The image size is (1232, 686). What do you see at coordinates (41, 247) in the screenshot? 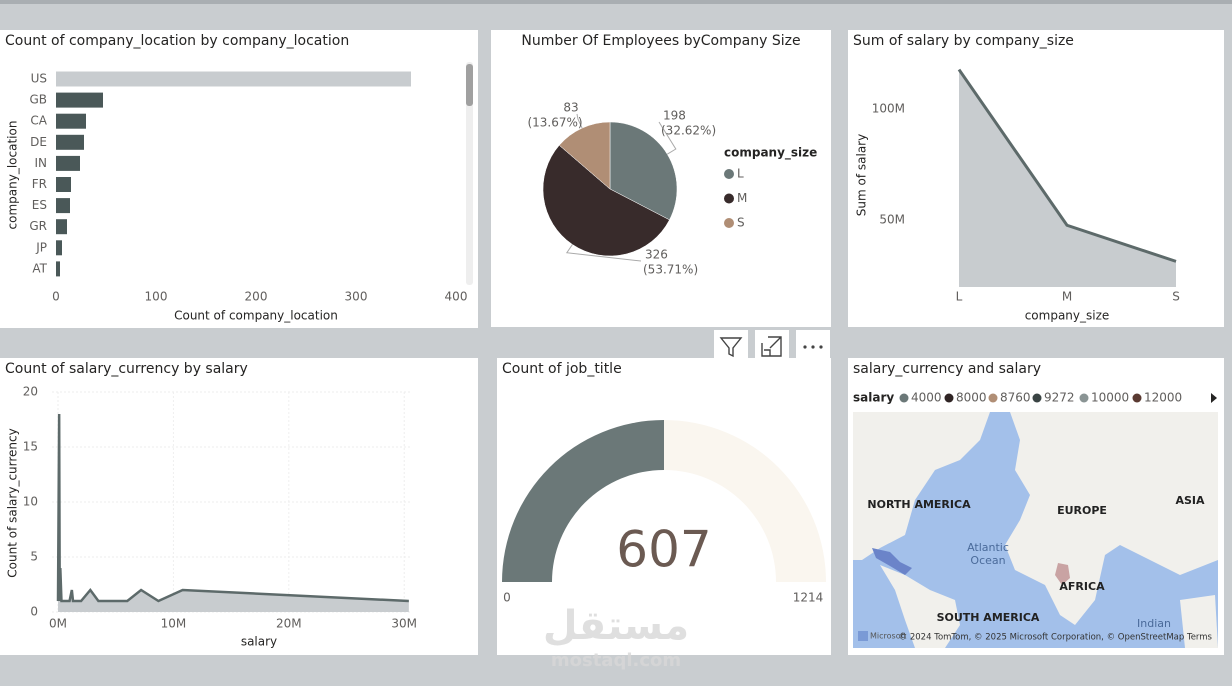
I see `y-tick-label: JP` at bounding box center [41, 247].